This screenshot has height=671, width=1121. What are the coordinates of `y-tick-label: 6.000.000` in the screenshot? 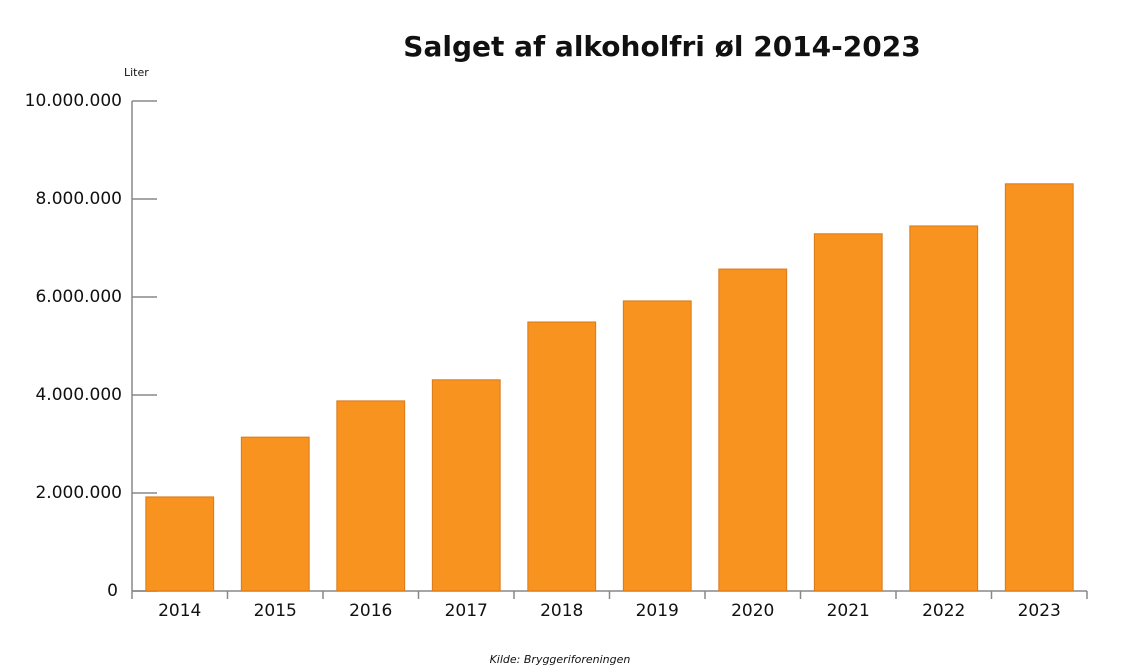 It's located at (78, 297).